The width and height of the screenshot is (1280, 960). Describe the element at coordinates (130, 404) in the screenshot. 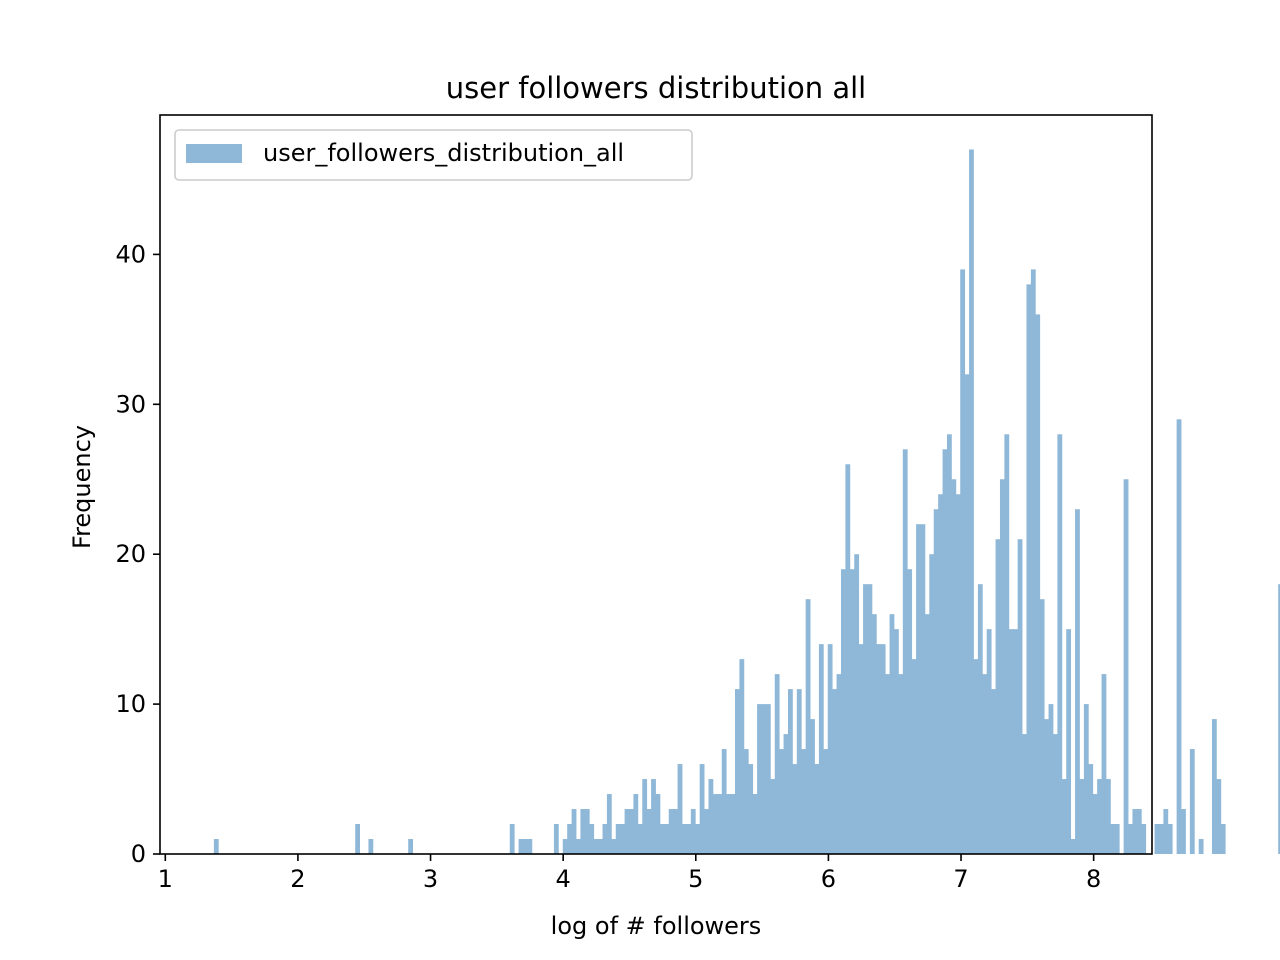

I see `y-tick-label: 30` at that location.